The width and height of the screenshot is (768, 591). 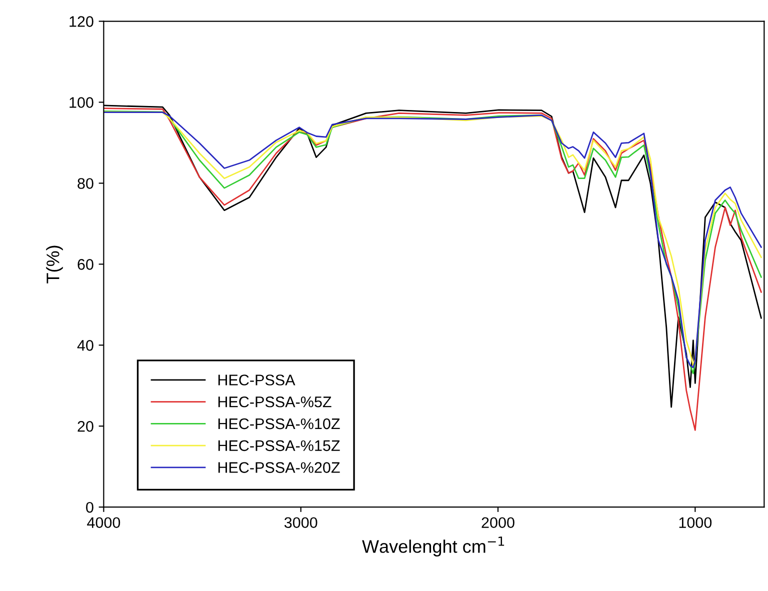 What do you see at coordinates (82, 21) in the screenshot?
I see `y-tick-label: 120` at bounding box center [82, 21].